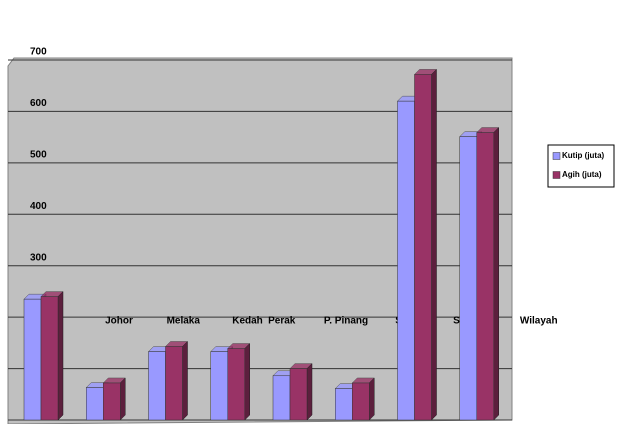 The height and width of the screenshot is (424, 628). Describe the element at coordinates (38, 154) in the screenshot. I see `y-tick-label: 500` at that location.